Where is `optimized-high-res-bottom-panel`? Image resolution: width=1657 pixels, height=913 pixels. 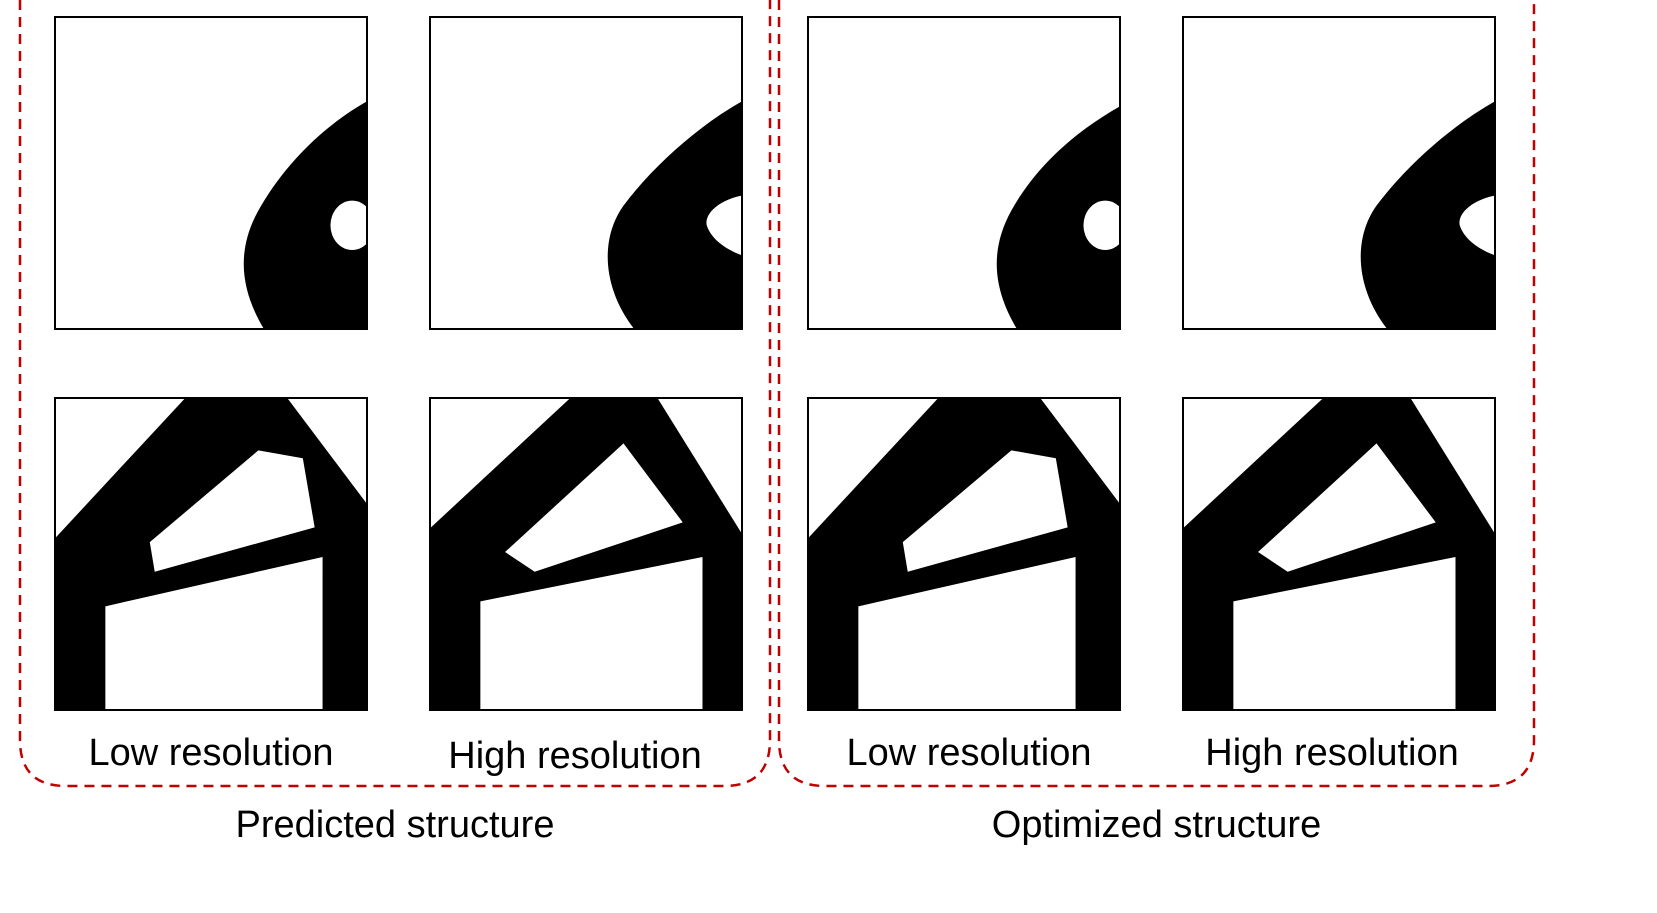
optimized-high-res-bottom-panel is located at coordinates (1339, 554).